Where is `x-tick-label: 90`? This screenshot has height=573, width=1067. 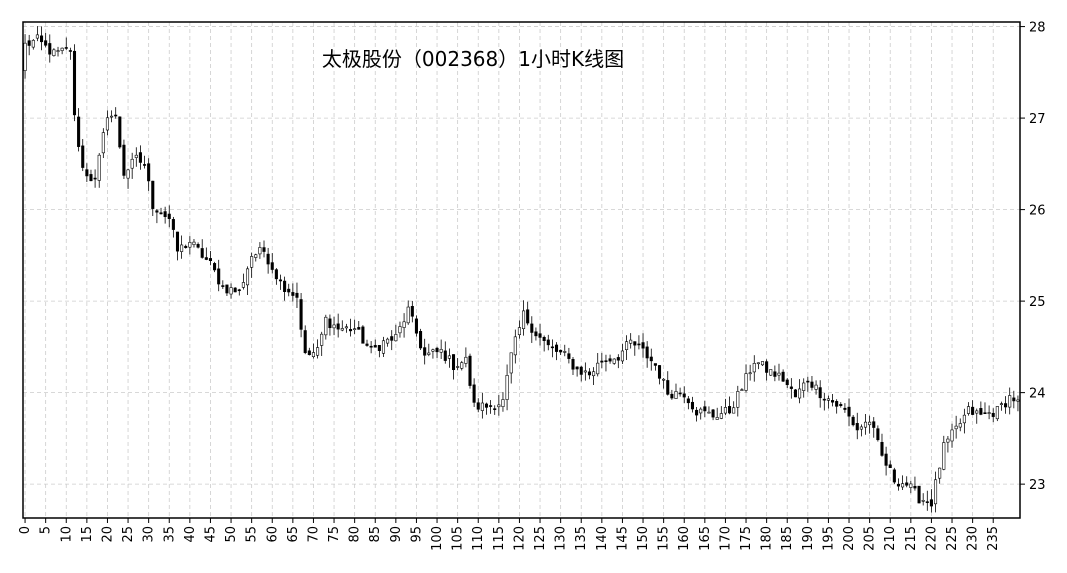
x-tick-label: 90 is located at coordinates (396, 534).